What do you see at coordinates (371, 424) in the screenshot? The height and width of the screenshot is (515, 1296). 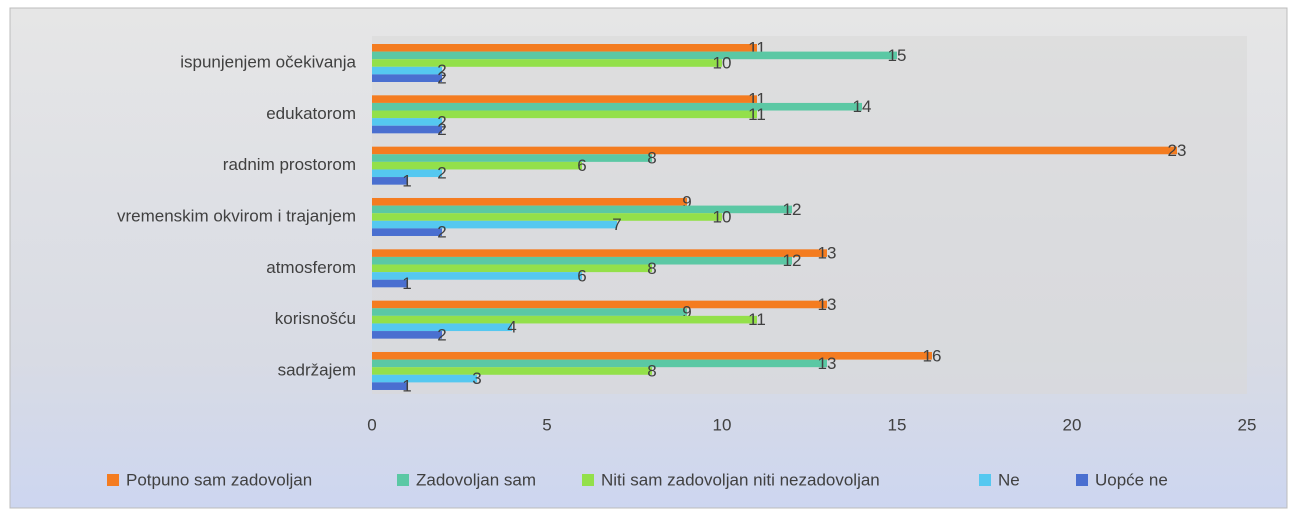 I see `x-tick-label: 0` at bounding box center [371, 424].